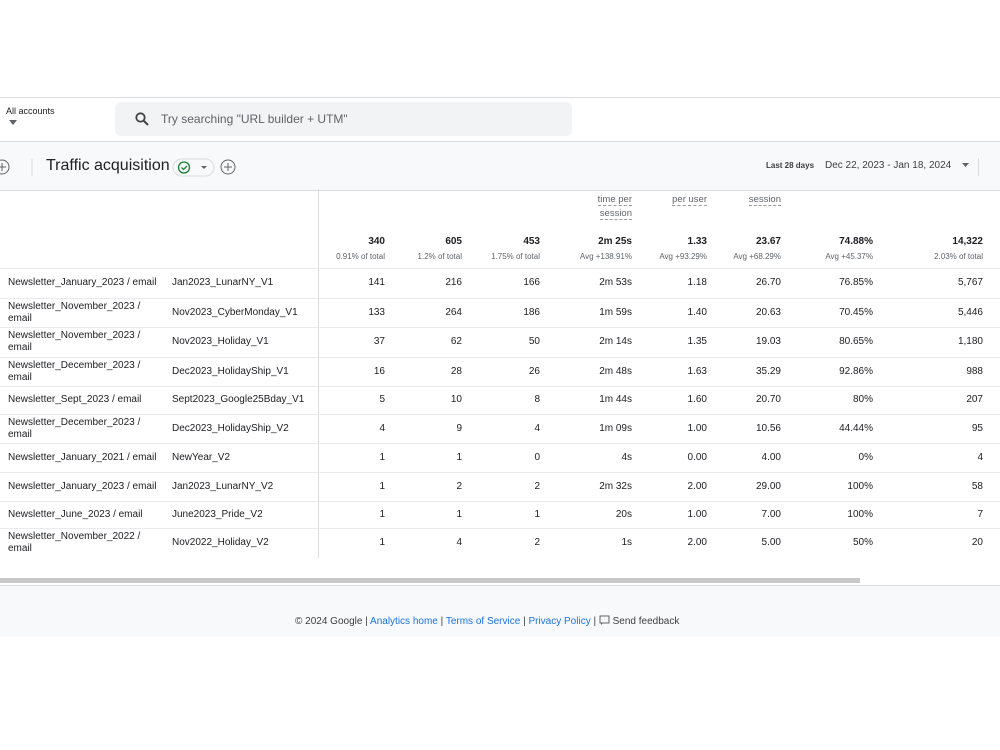 This screenshot has height=750, width=1000. I want to click on metric-value: 186, so click(531, 312).